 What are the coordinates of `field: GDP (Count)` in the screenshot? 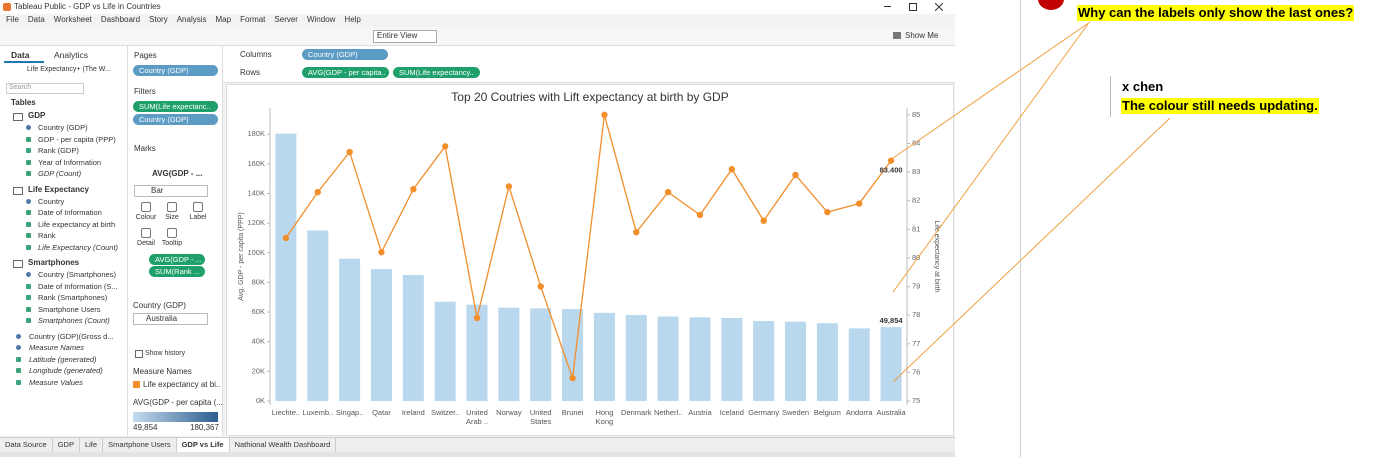 It's located at (60, 174).